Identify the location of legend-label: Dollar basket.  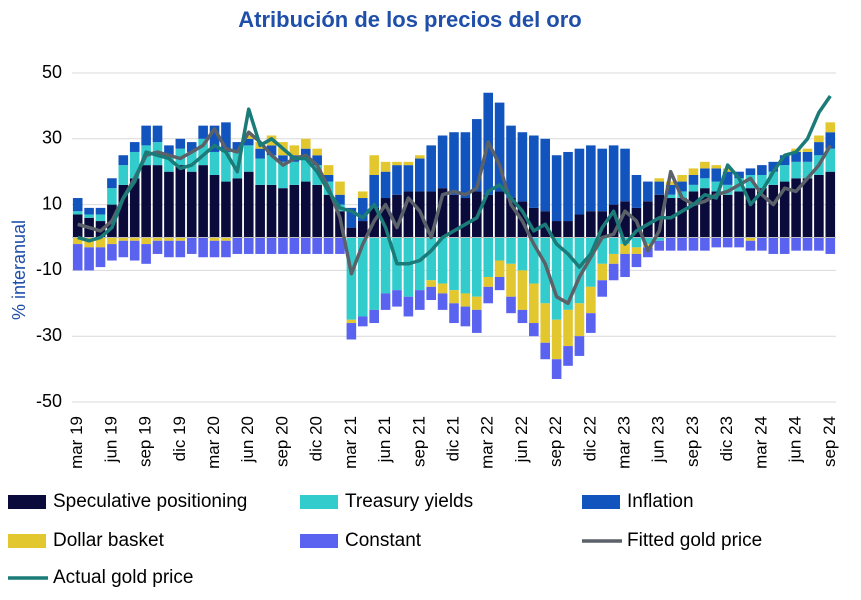
(109, 540).